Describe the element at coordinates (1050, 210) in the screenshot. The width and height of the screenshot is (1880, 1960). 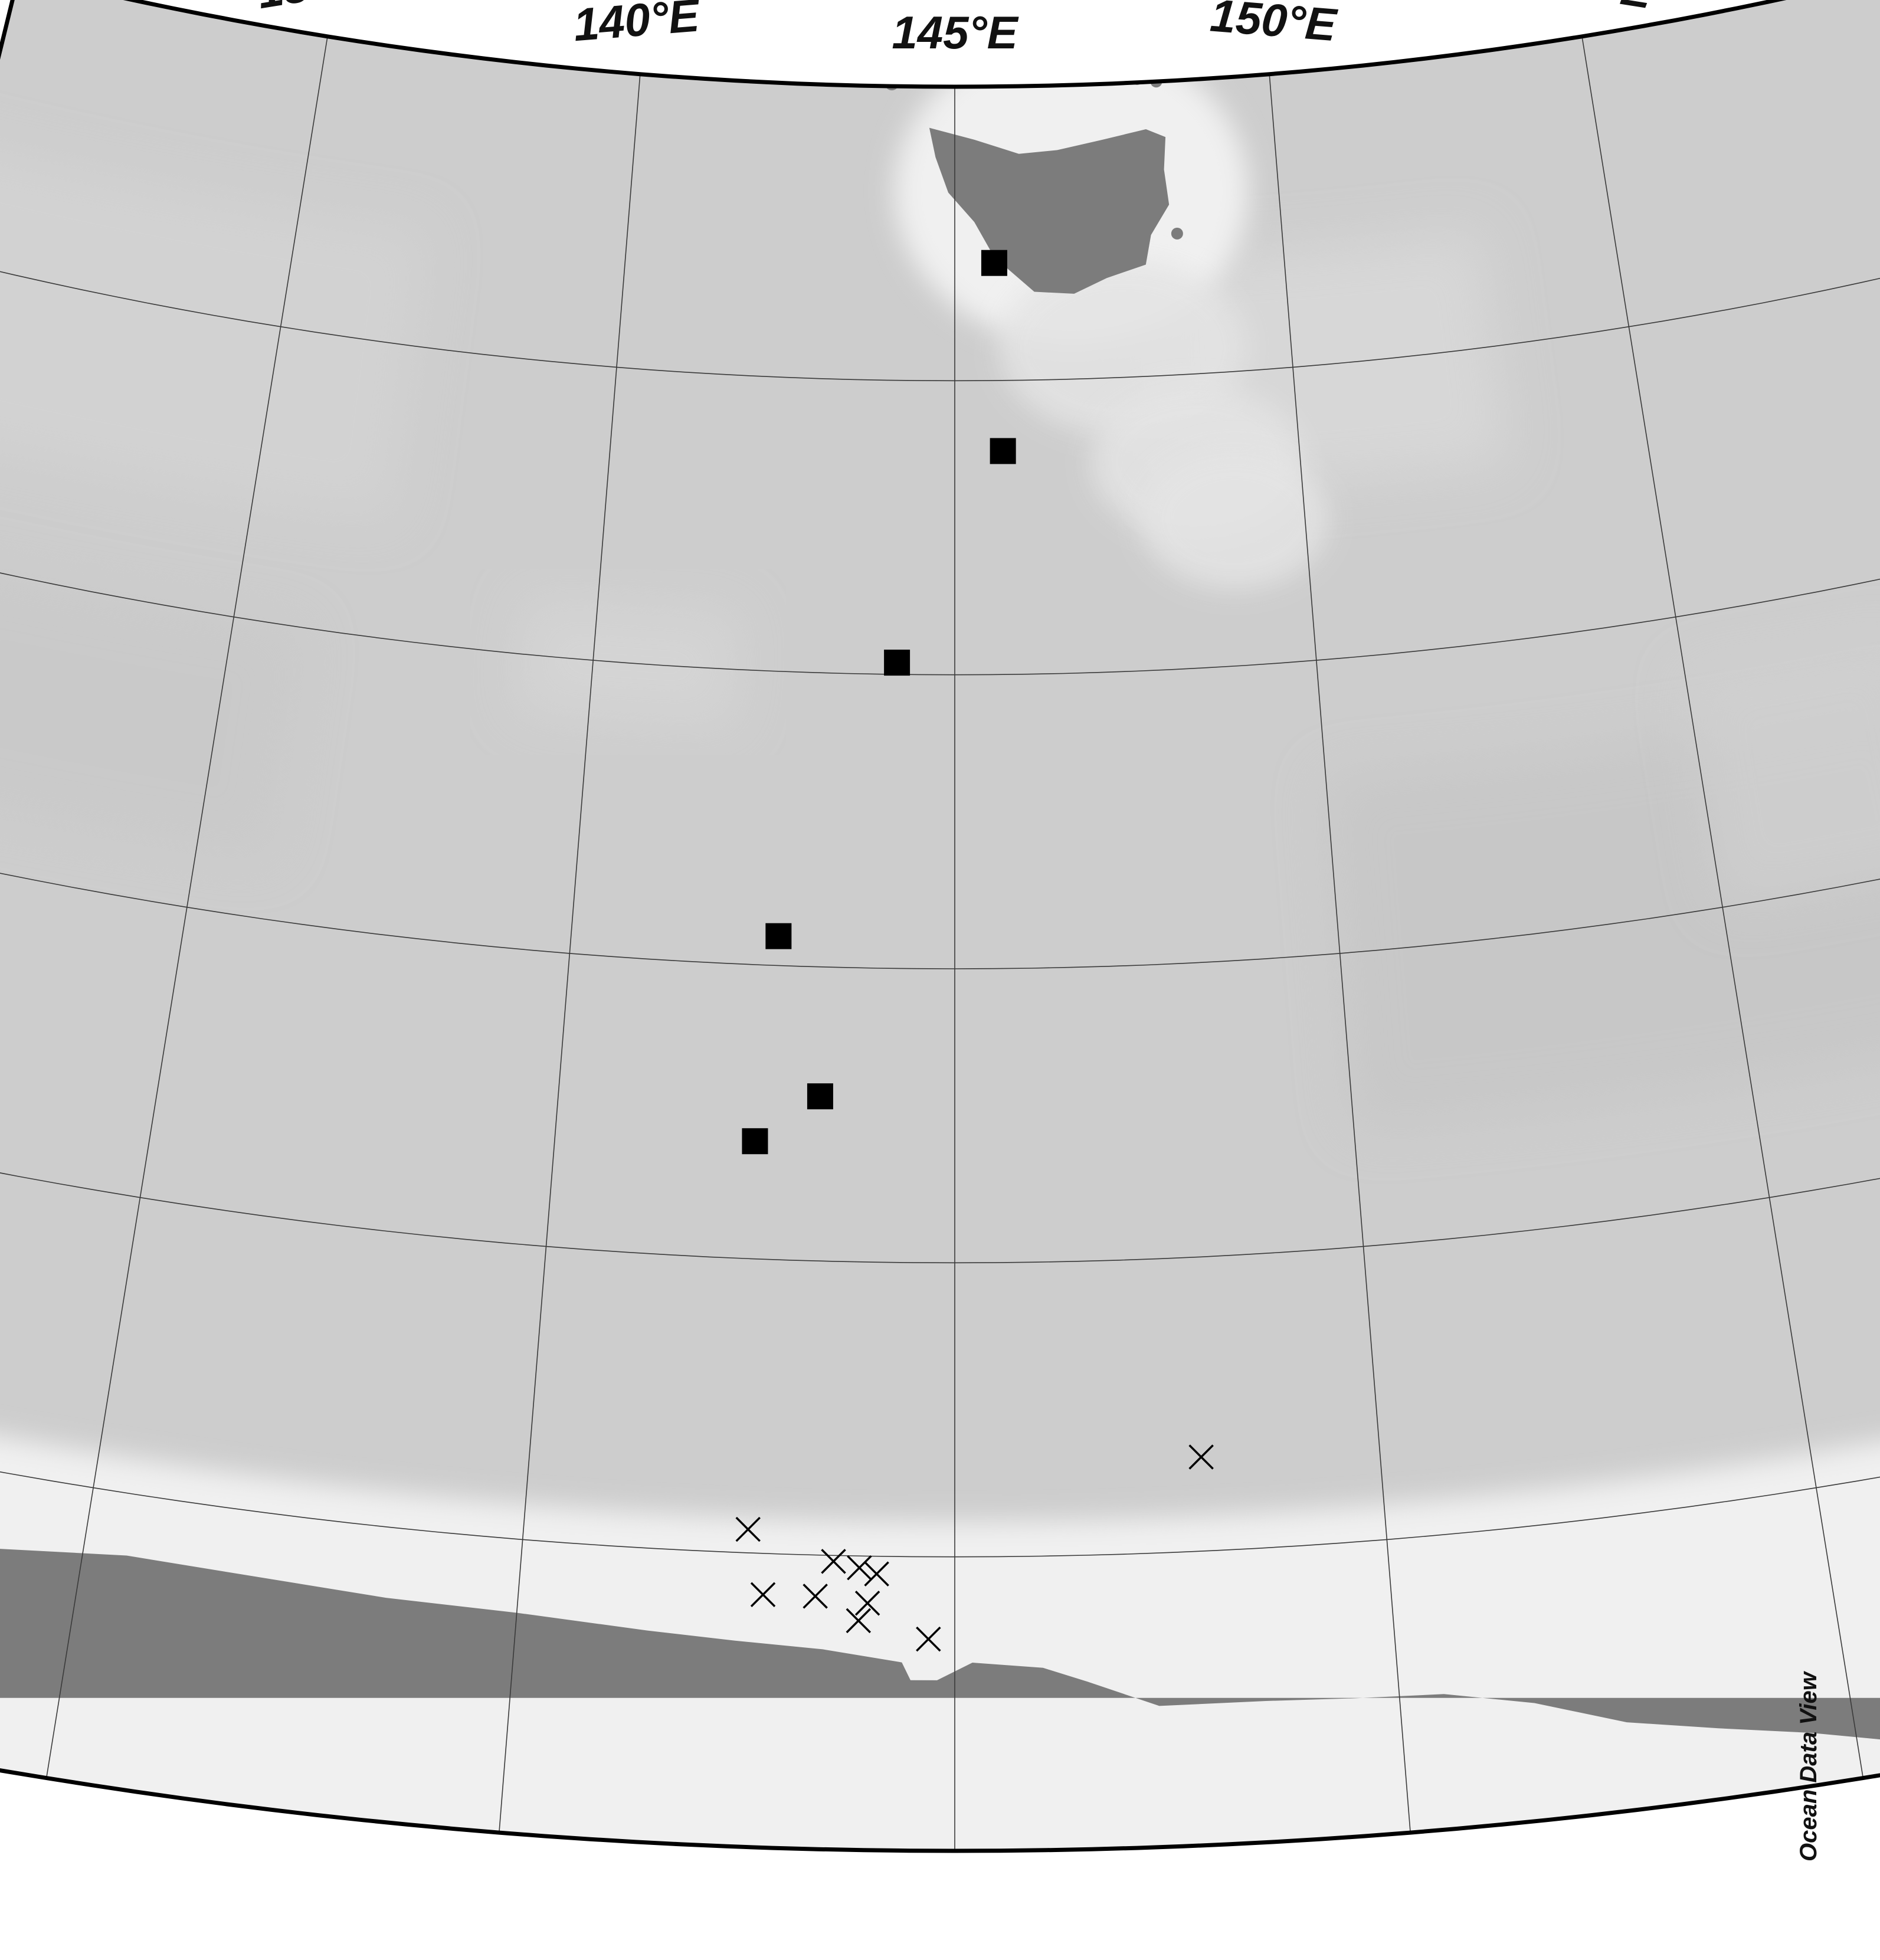
I see `tasmania-landmass` at that location.